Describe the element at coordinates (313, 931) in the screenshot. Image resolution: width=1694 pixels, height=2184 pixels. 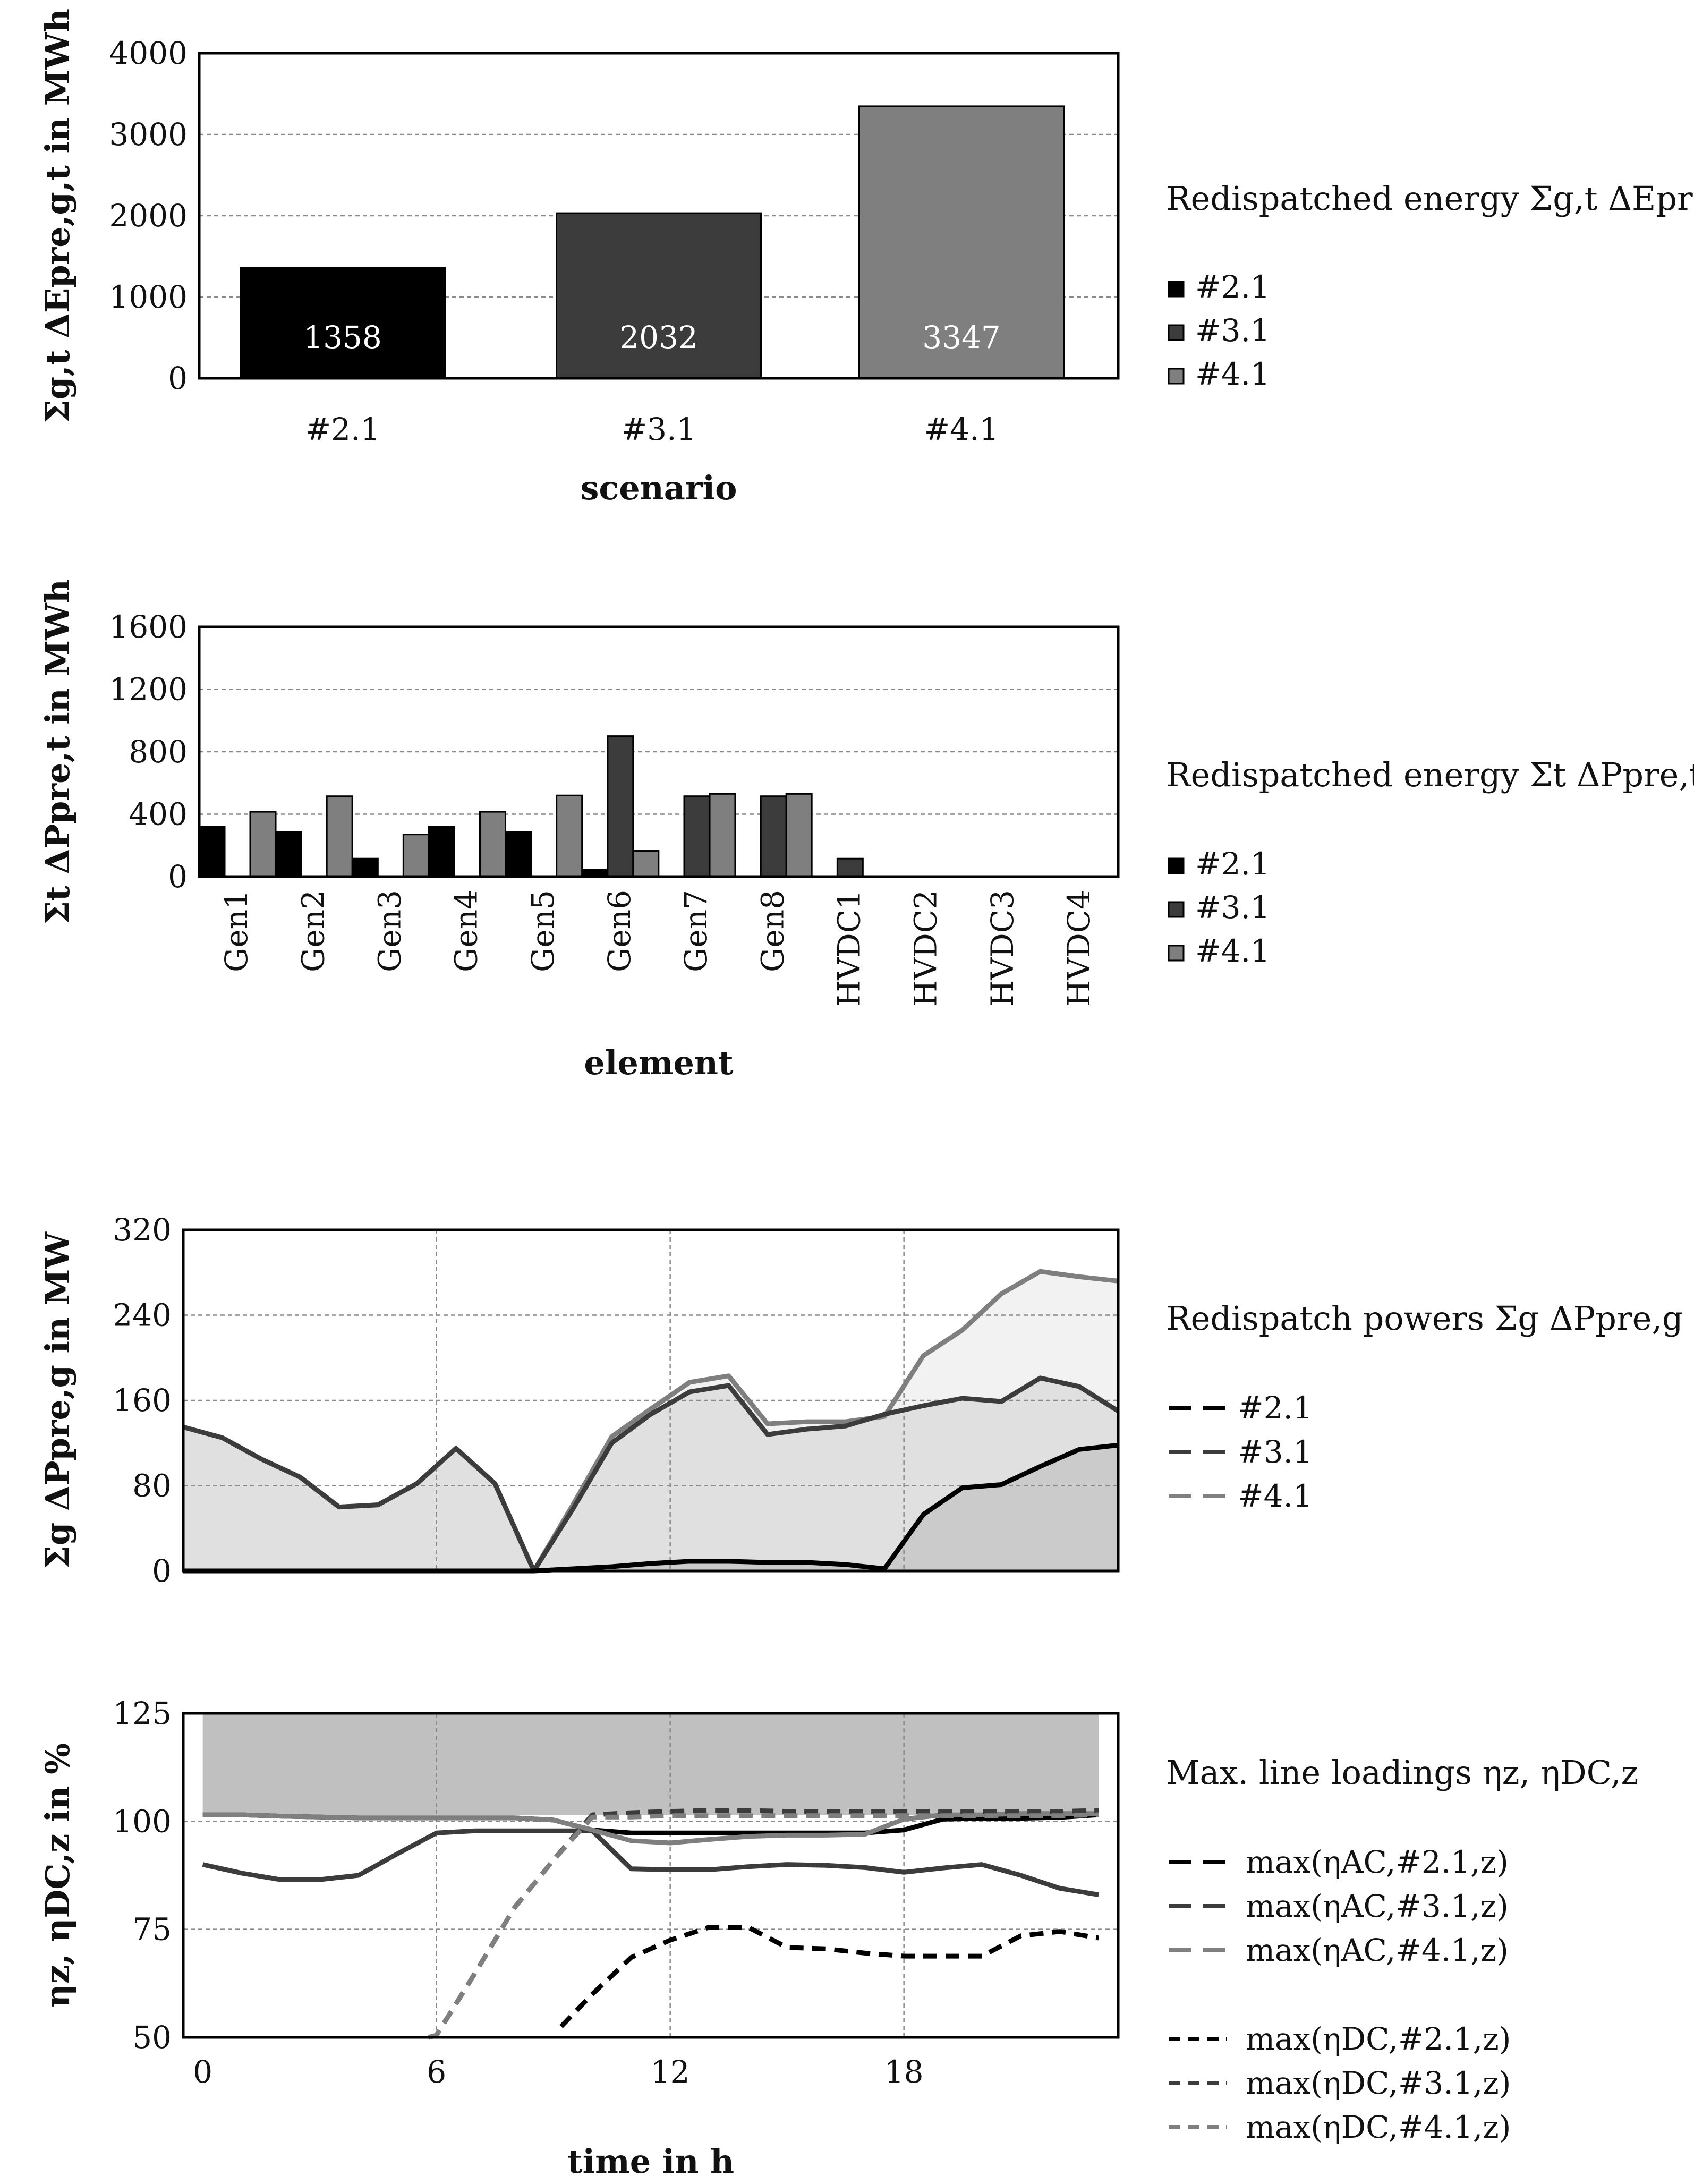
I see `x-tick-label: Gen2` at that location.